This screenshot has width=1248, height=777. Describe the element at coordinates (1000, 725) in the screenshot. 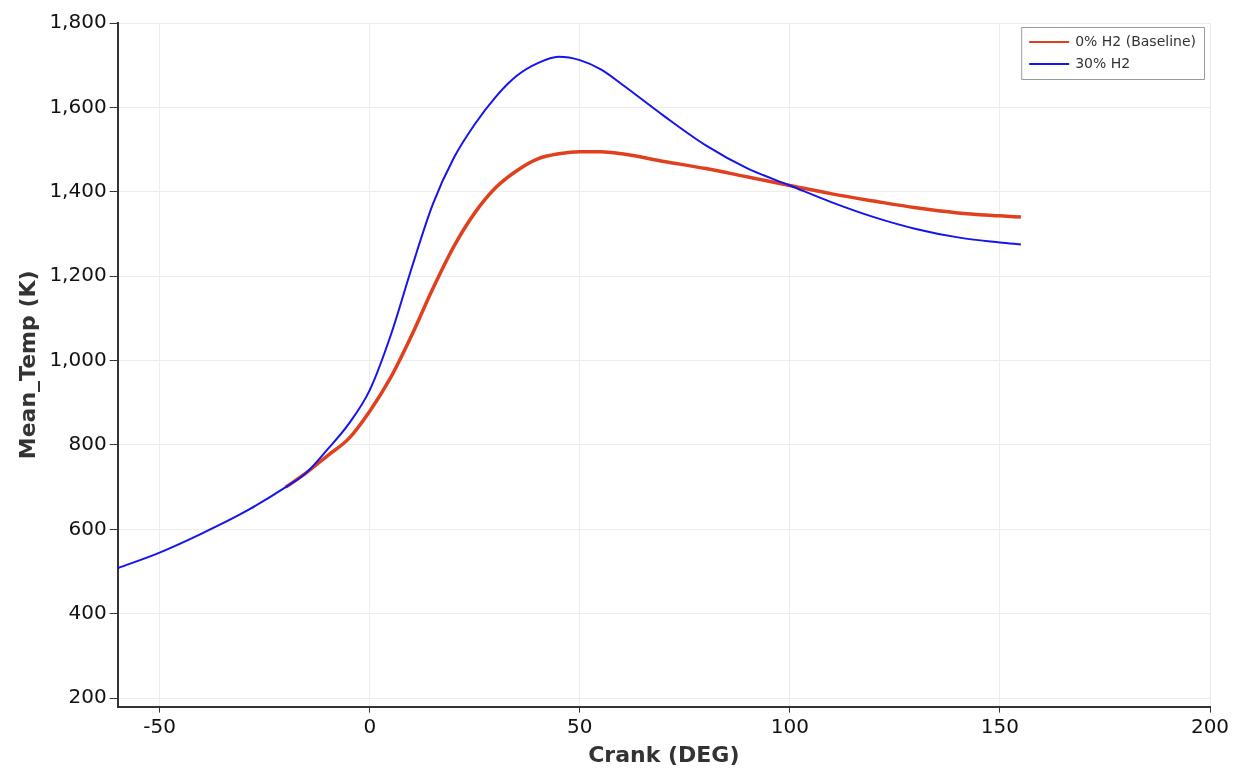

I see `x-tick-label: 150` at that location.